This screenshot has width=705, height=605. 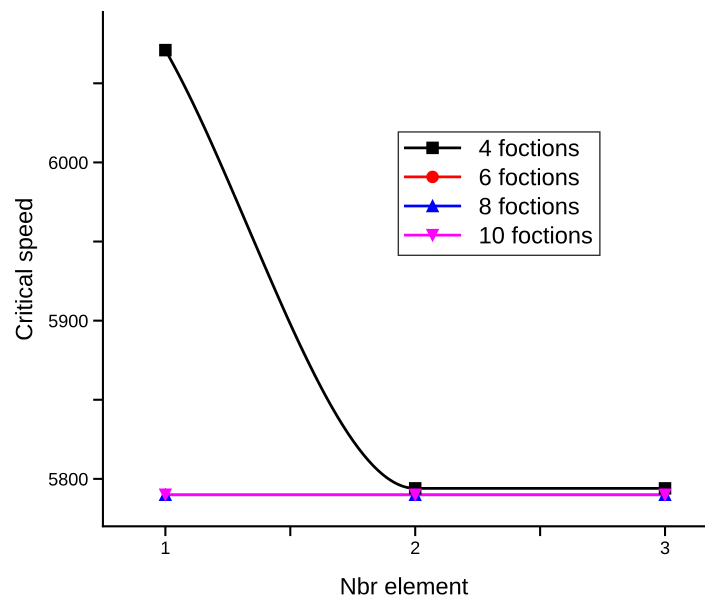 I want to click on y-tick-label: 5800, so click(x=68, y=479).